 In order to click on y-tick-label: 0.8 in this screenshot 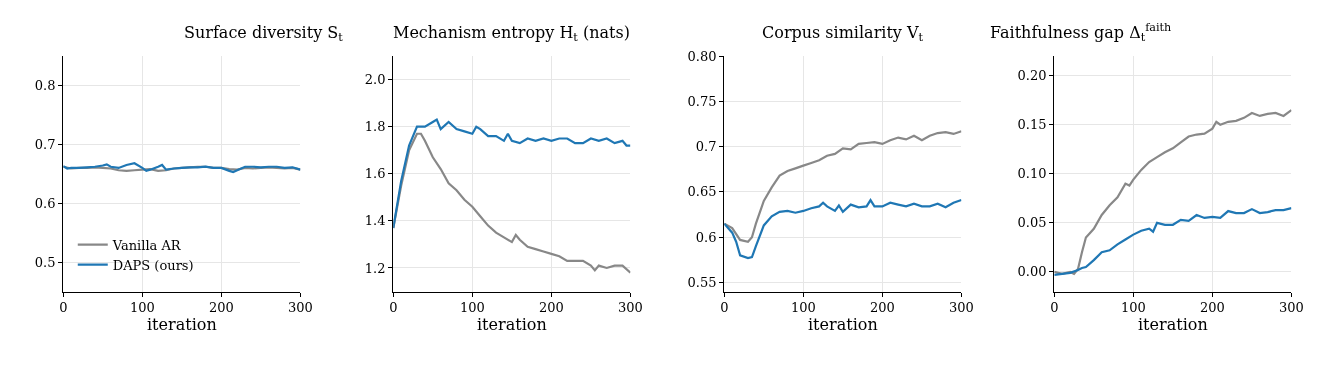, I will do `click(45, 86)`.